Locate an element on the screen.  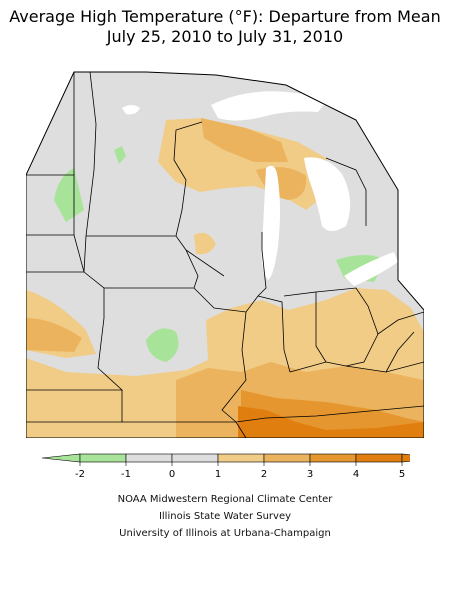
legend-arrow-low is located at coordinates (61, 458).